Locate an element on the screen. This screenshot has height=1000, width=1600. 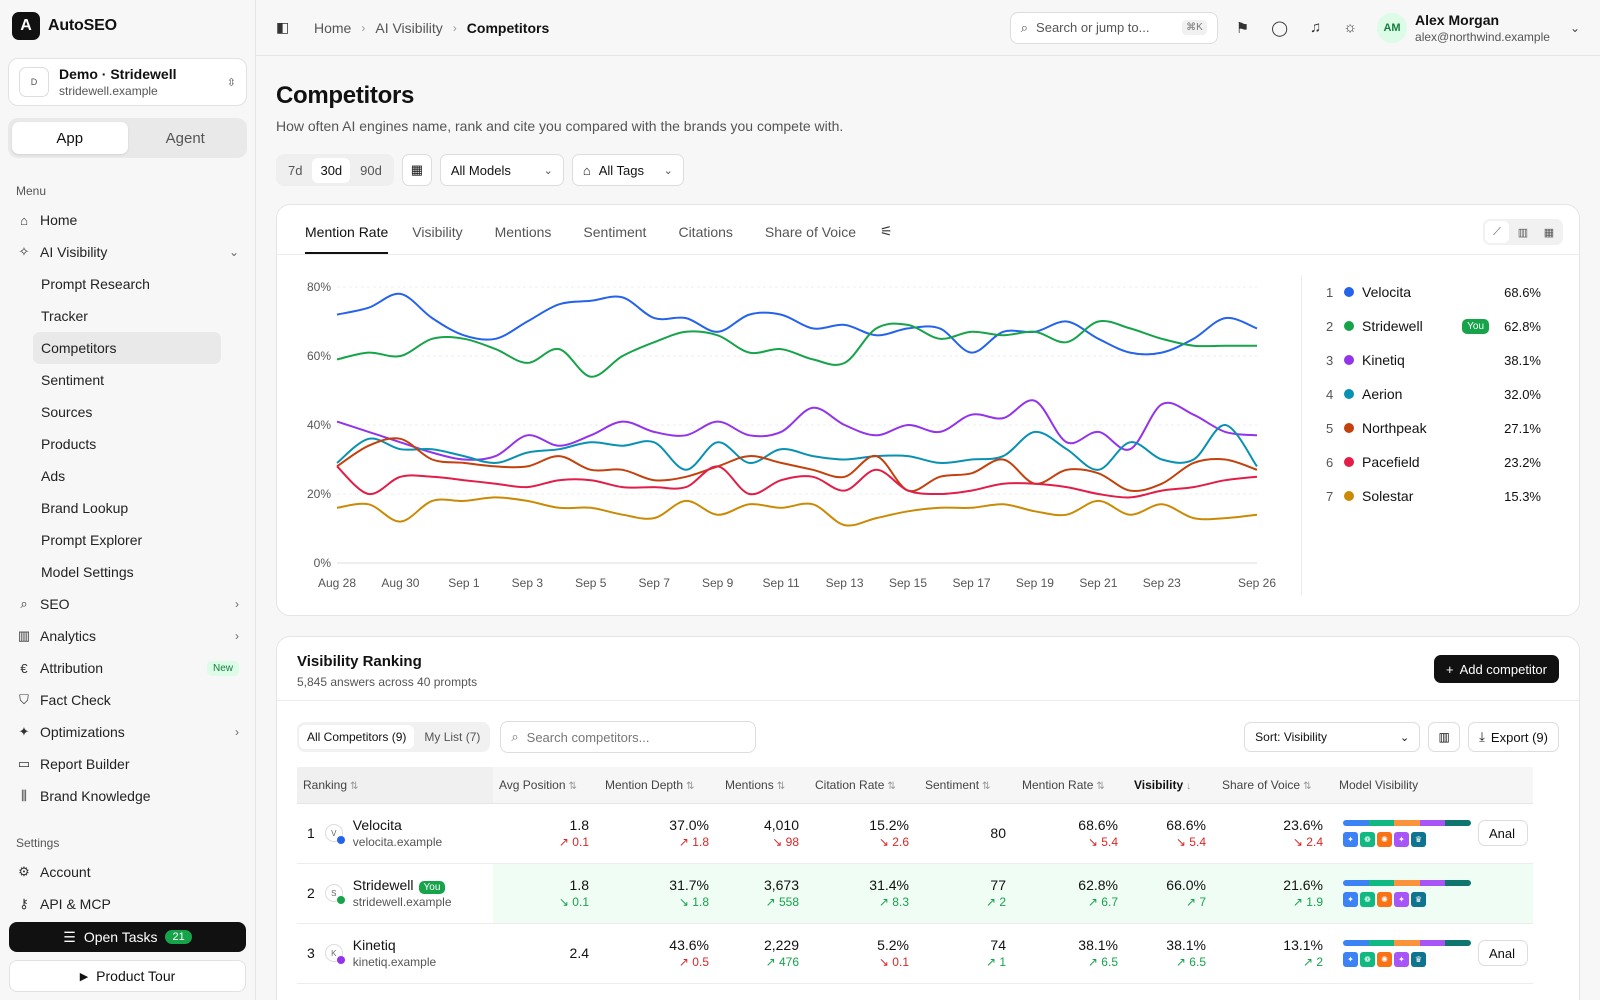
column-mentions: Mentions ⇅ is located at coordinates (764, 785).